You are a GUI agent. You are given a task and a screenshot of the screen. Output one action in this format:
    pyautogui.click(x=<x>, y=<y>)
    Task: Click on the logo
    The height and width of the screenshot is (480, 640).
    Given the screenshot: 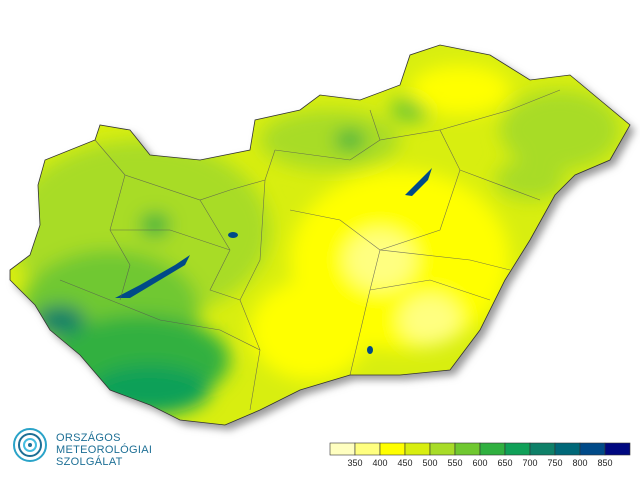 What is the action you would take?
    pyautogui.click(x=30, y=445)
    